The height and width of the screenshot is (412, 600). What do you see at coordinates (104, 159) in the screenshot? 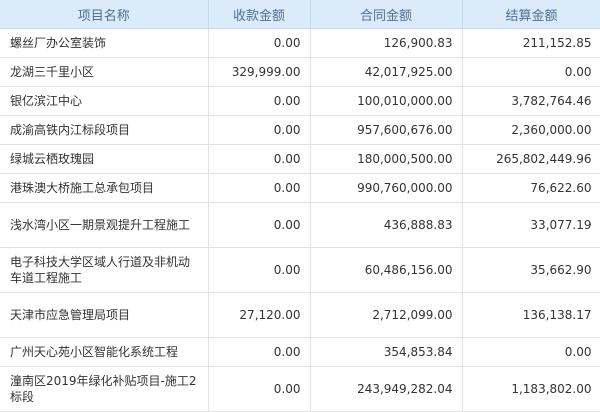
I see `project-name-cell: 绿城云栖玫瑰园` at bounding box center [104, 159].